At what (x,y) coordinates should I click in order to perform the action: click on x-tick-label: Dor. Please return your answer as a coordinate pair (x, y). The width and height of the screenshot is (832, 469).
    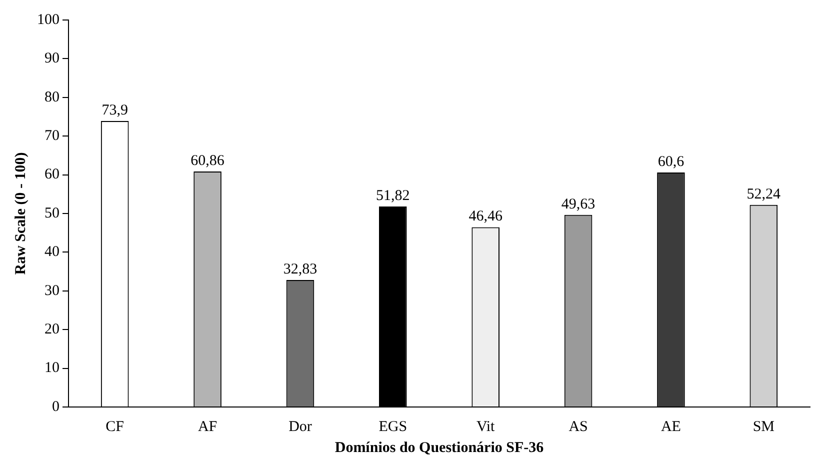
    Looking at the image, I should click on (300, 426).